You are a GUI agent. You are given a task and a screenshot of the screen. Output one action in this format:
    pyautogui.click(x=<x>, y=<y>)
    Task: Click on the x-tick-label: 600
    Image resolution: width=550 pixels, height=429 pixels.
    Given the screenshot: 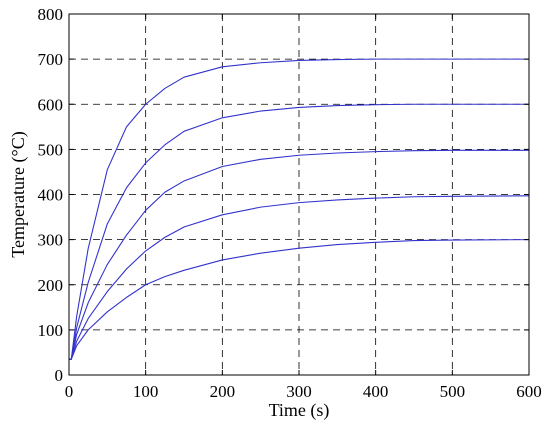 What is the action you would take?
    pyautogui.click(x=529, y=391)
    